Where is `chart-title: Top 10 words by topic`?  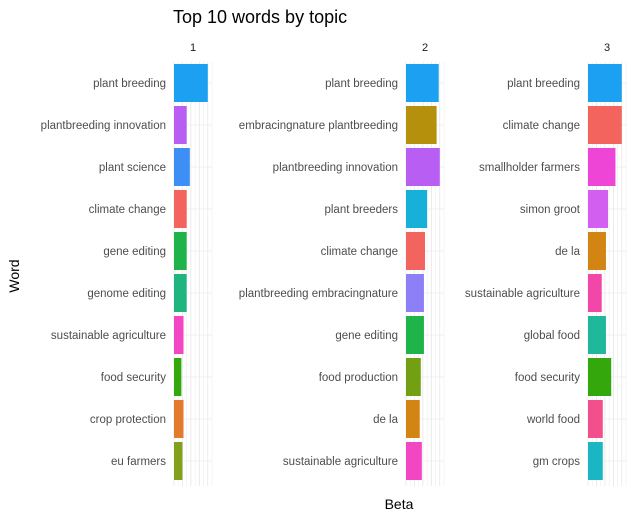
chart-title: Top 10 words by topic is located at coordinates (260, 17).